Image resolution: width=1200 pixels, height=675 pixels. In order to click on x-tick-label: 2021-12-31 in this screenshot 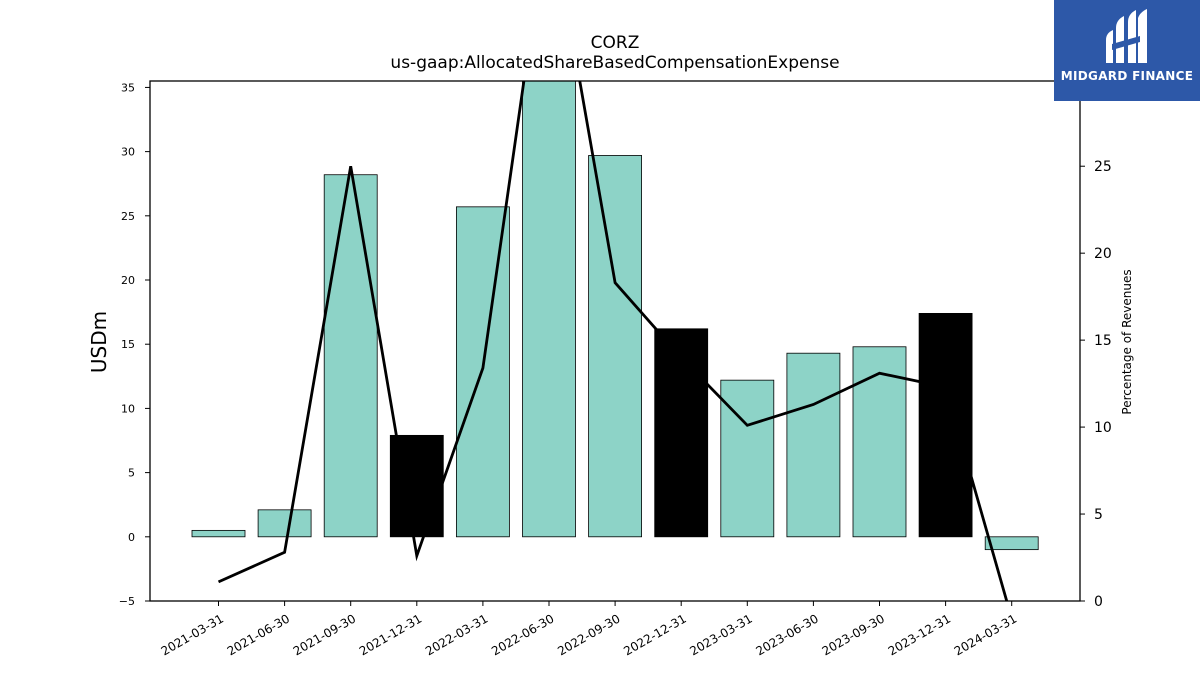, I will do `click(390, 634)`.